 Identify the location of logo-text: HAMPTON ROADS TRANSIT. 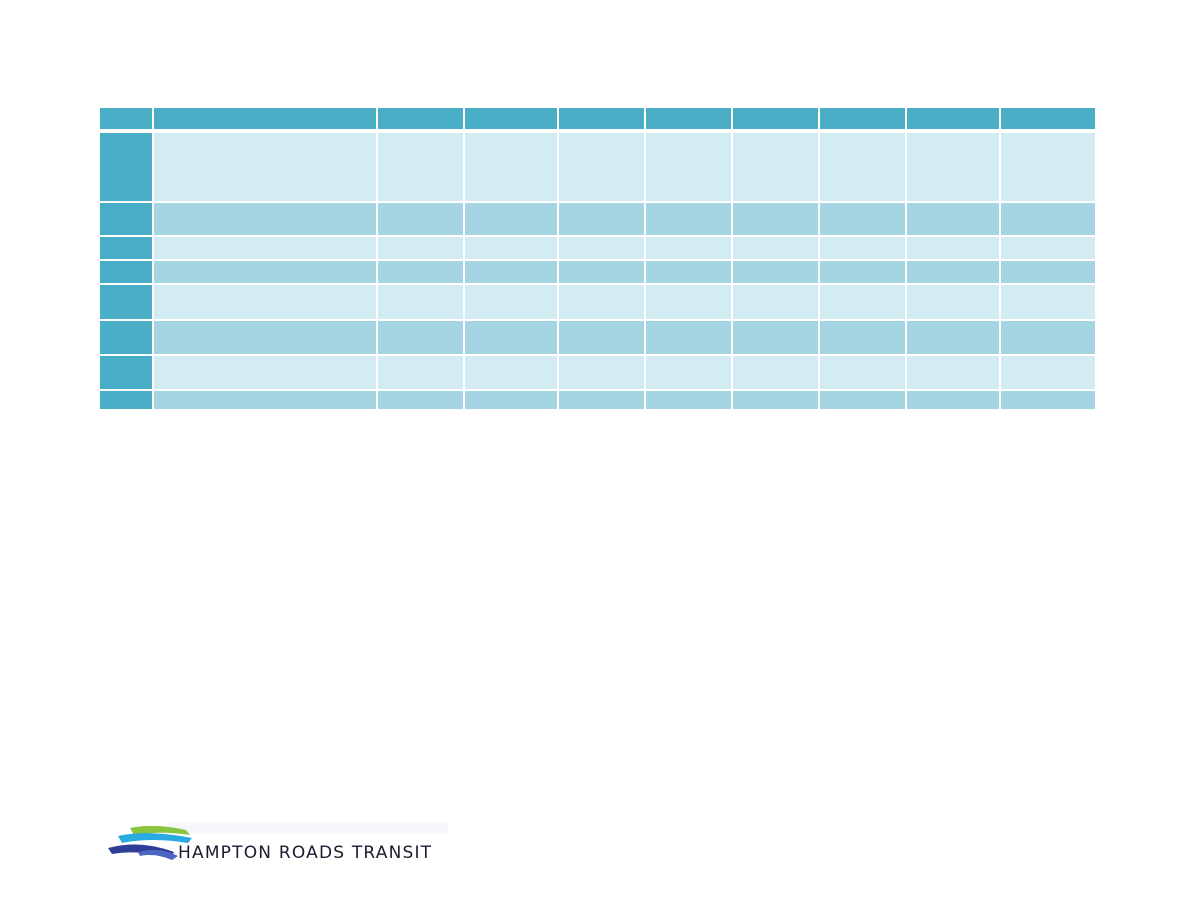
(305, 853).